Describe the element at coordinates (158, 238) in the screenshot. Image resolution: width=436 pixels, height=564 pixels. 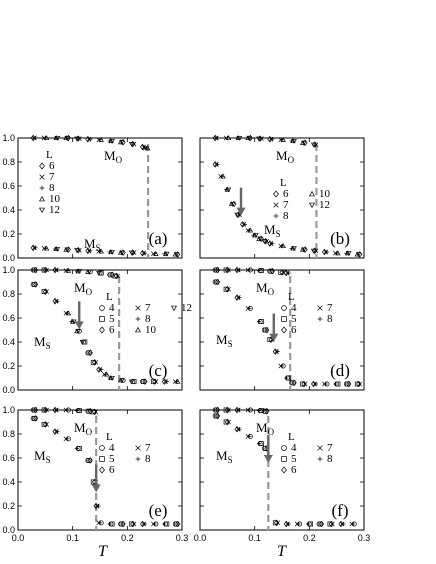
I see `panel-label: (a)` at that location.